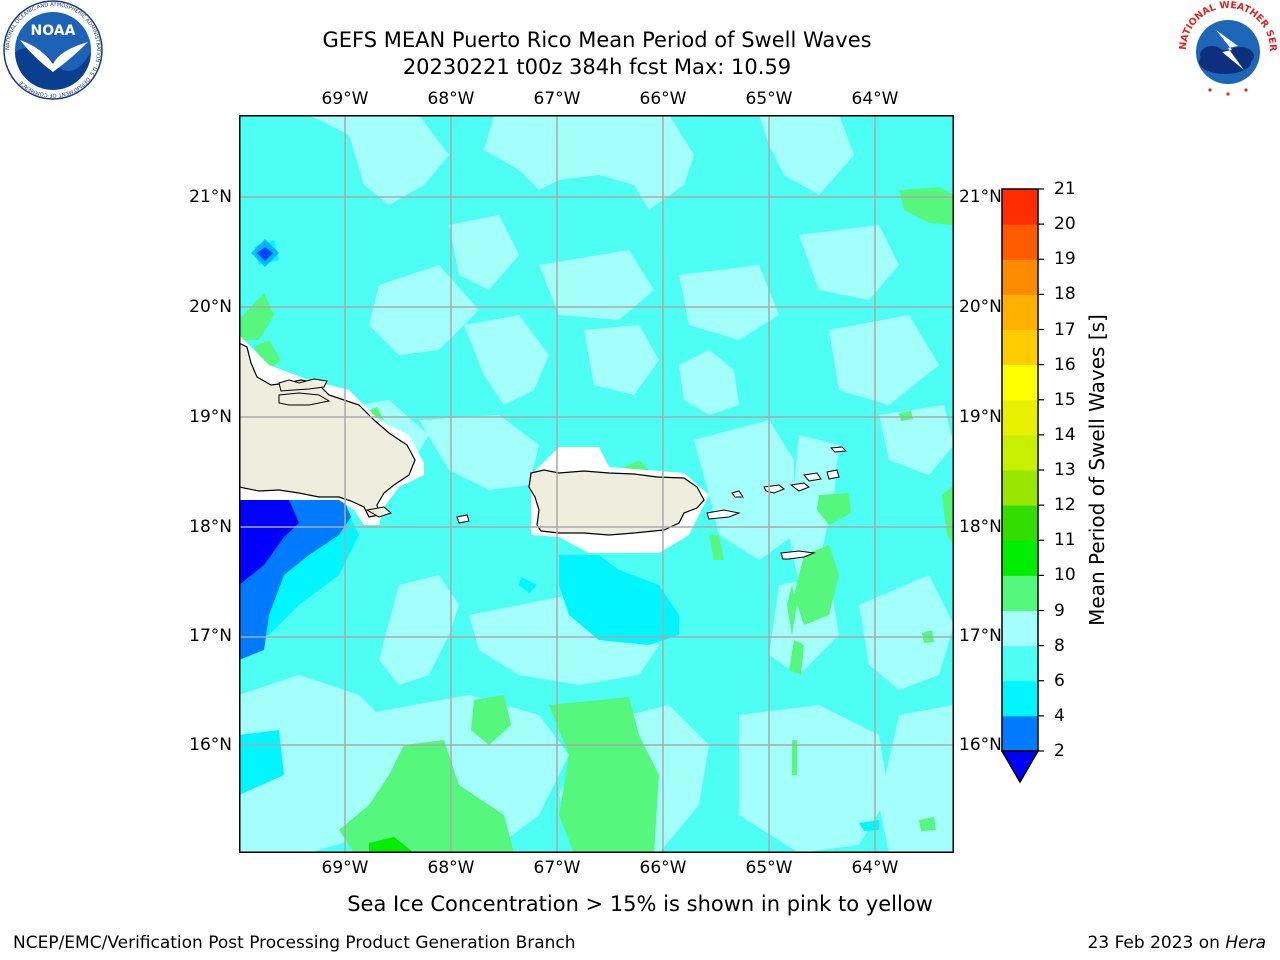 This screenshot has width=1280, height=960. I want to click on culebra-island, so click(737, 494).